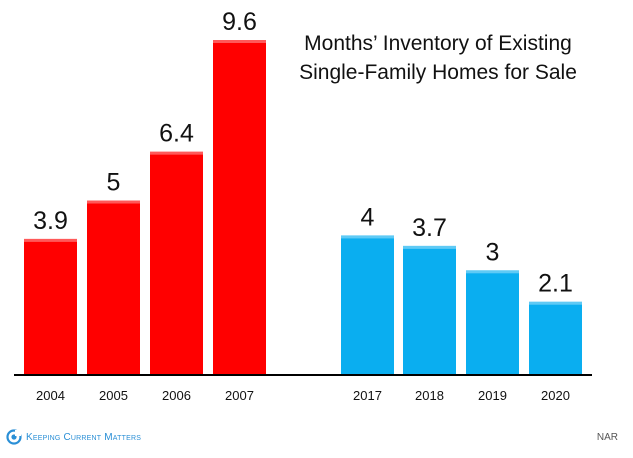 The width and height of the screenshot is (633, 458). Describe the element at coordinates (555, 338) in the screenshot. I see `bar-2020` at that location.